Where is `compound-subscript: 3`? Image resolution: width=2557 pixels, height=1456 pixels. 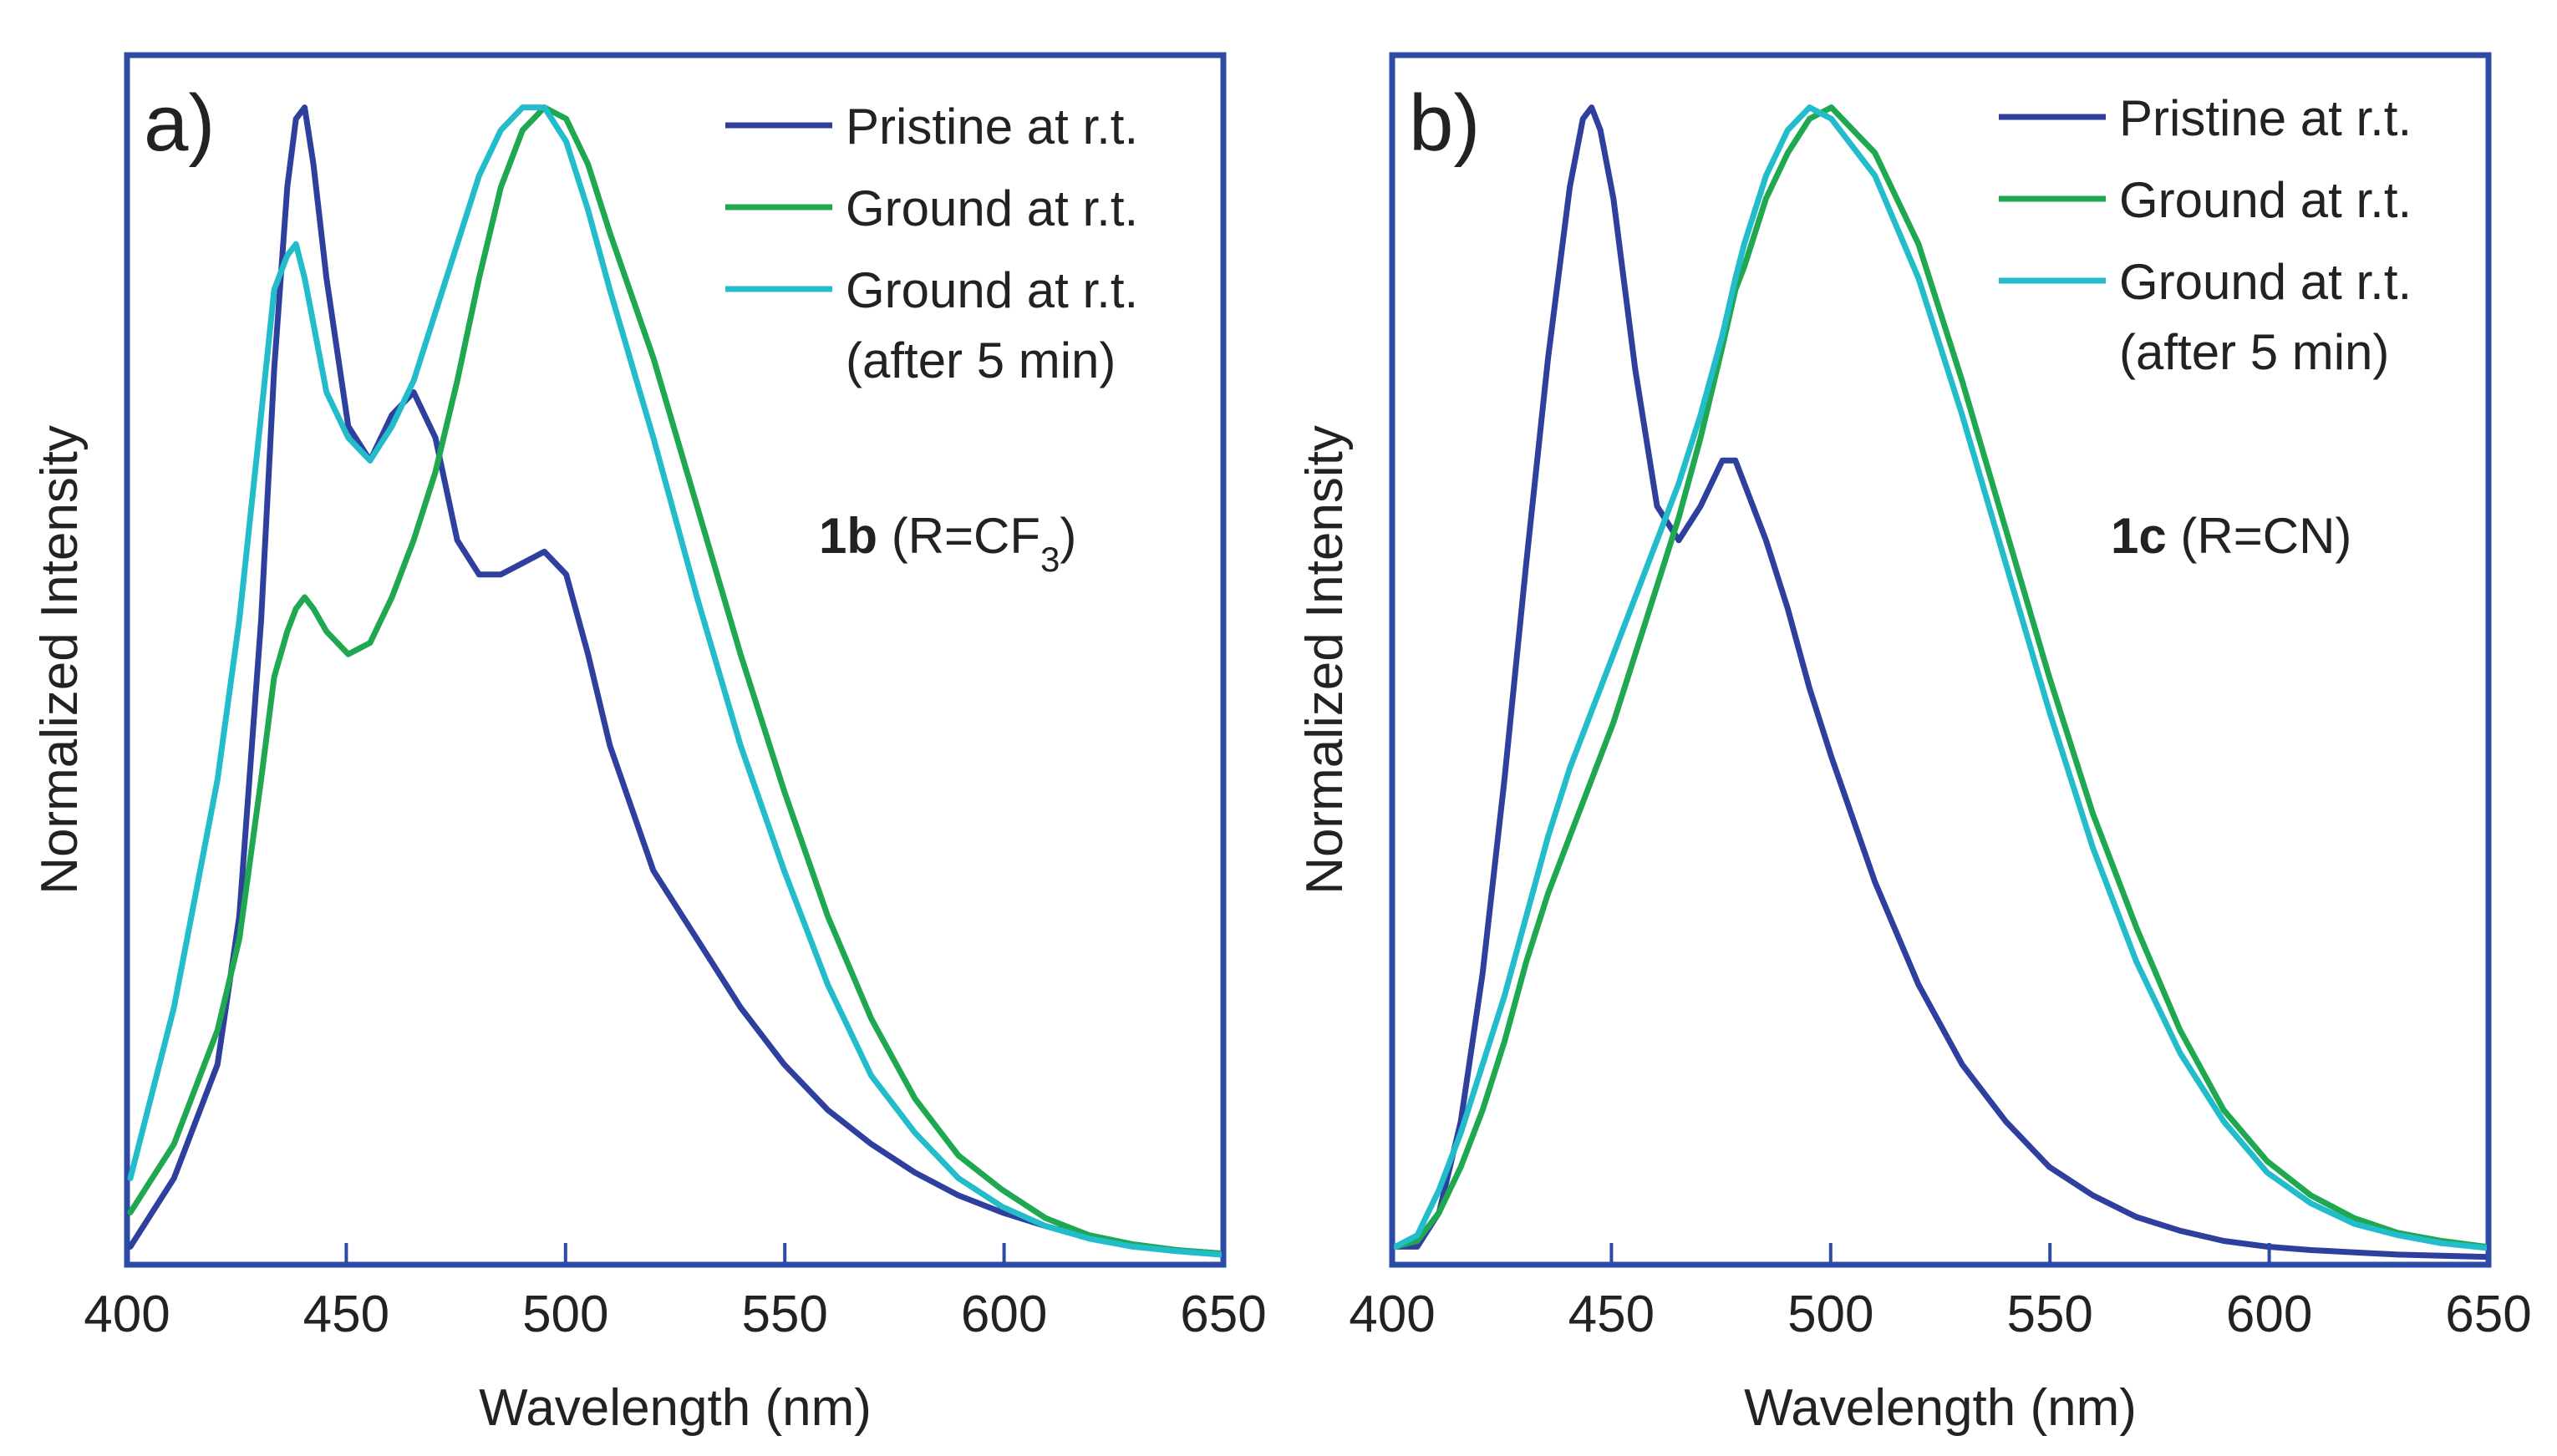 compound-subscript: 3 is located at coordinates (1050, 559).